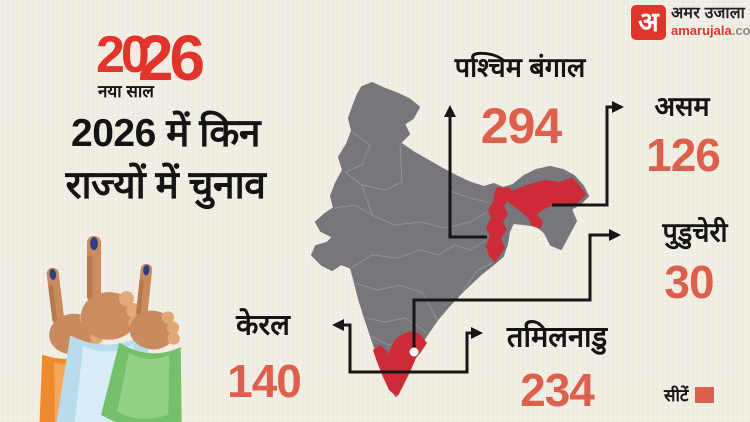  I want to click on label-tamil-nadu: तमिलनाडु, so click(557, 337).